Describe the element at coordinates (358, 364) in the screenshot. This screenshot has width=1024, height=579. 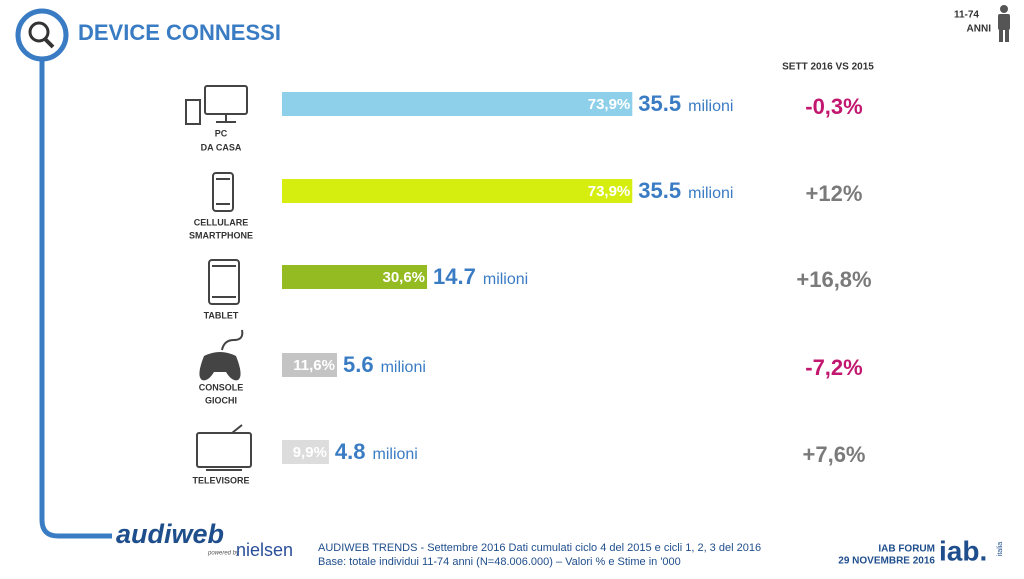
I see `audience-value: 5.6` at that location.